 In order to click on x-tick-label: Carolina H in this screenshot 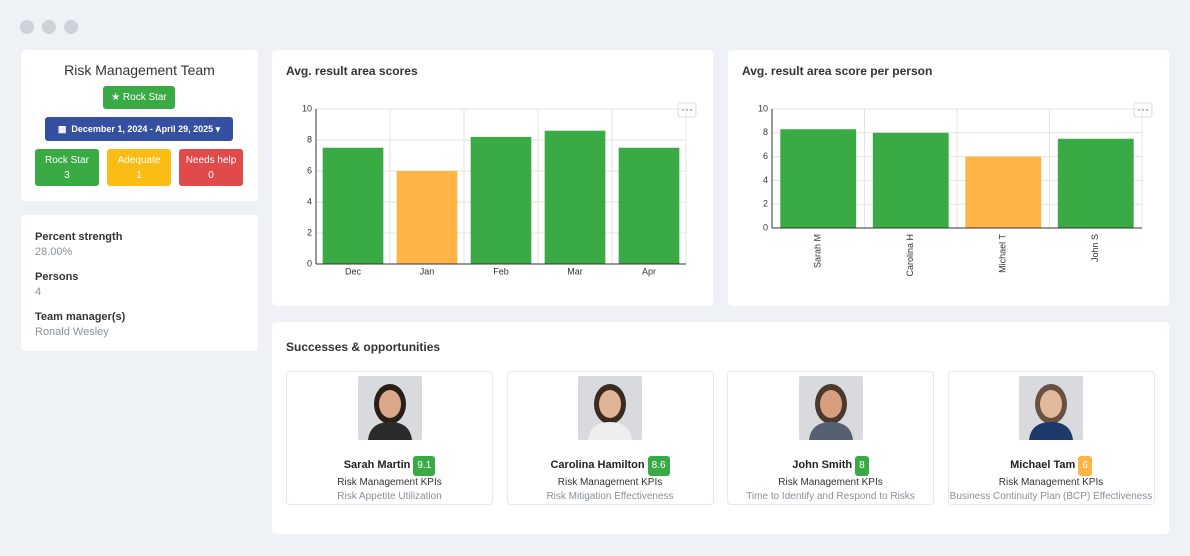, I will do `click(910, 255)`.